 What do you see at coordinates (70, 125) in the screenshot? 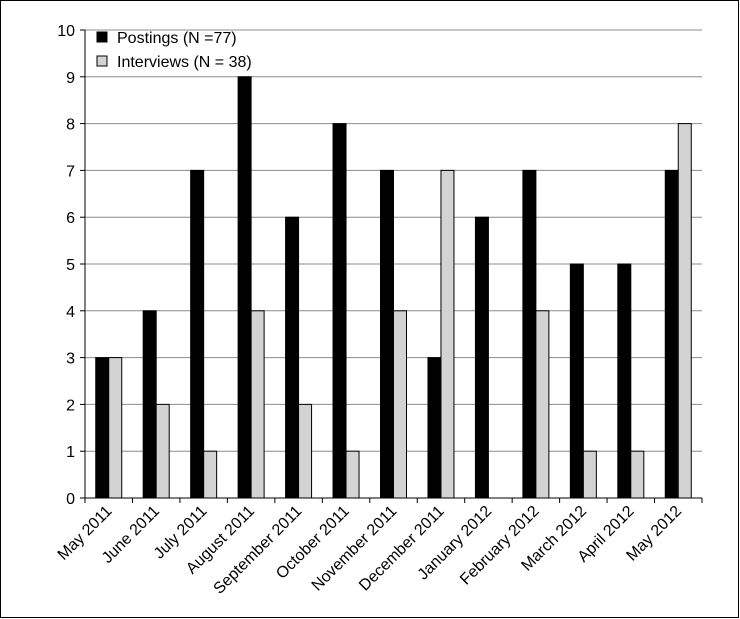
I see `y-tick-label-8: 8` at bounding box center [70, 125].